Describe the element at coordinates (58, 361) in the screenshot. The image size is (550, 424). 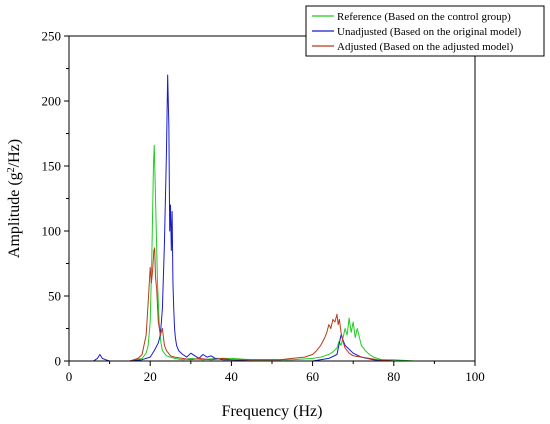
I see `y-tick-label: 0` at that location.